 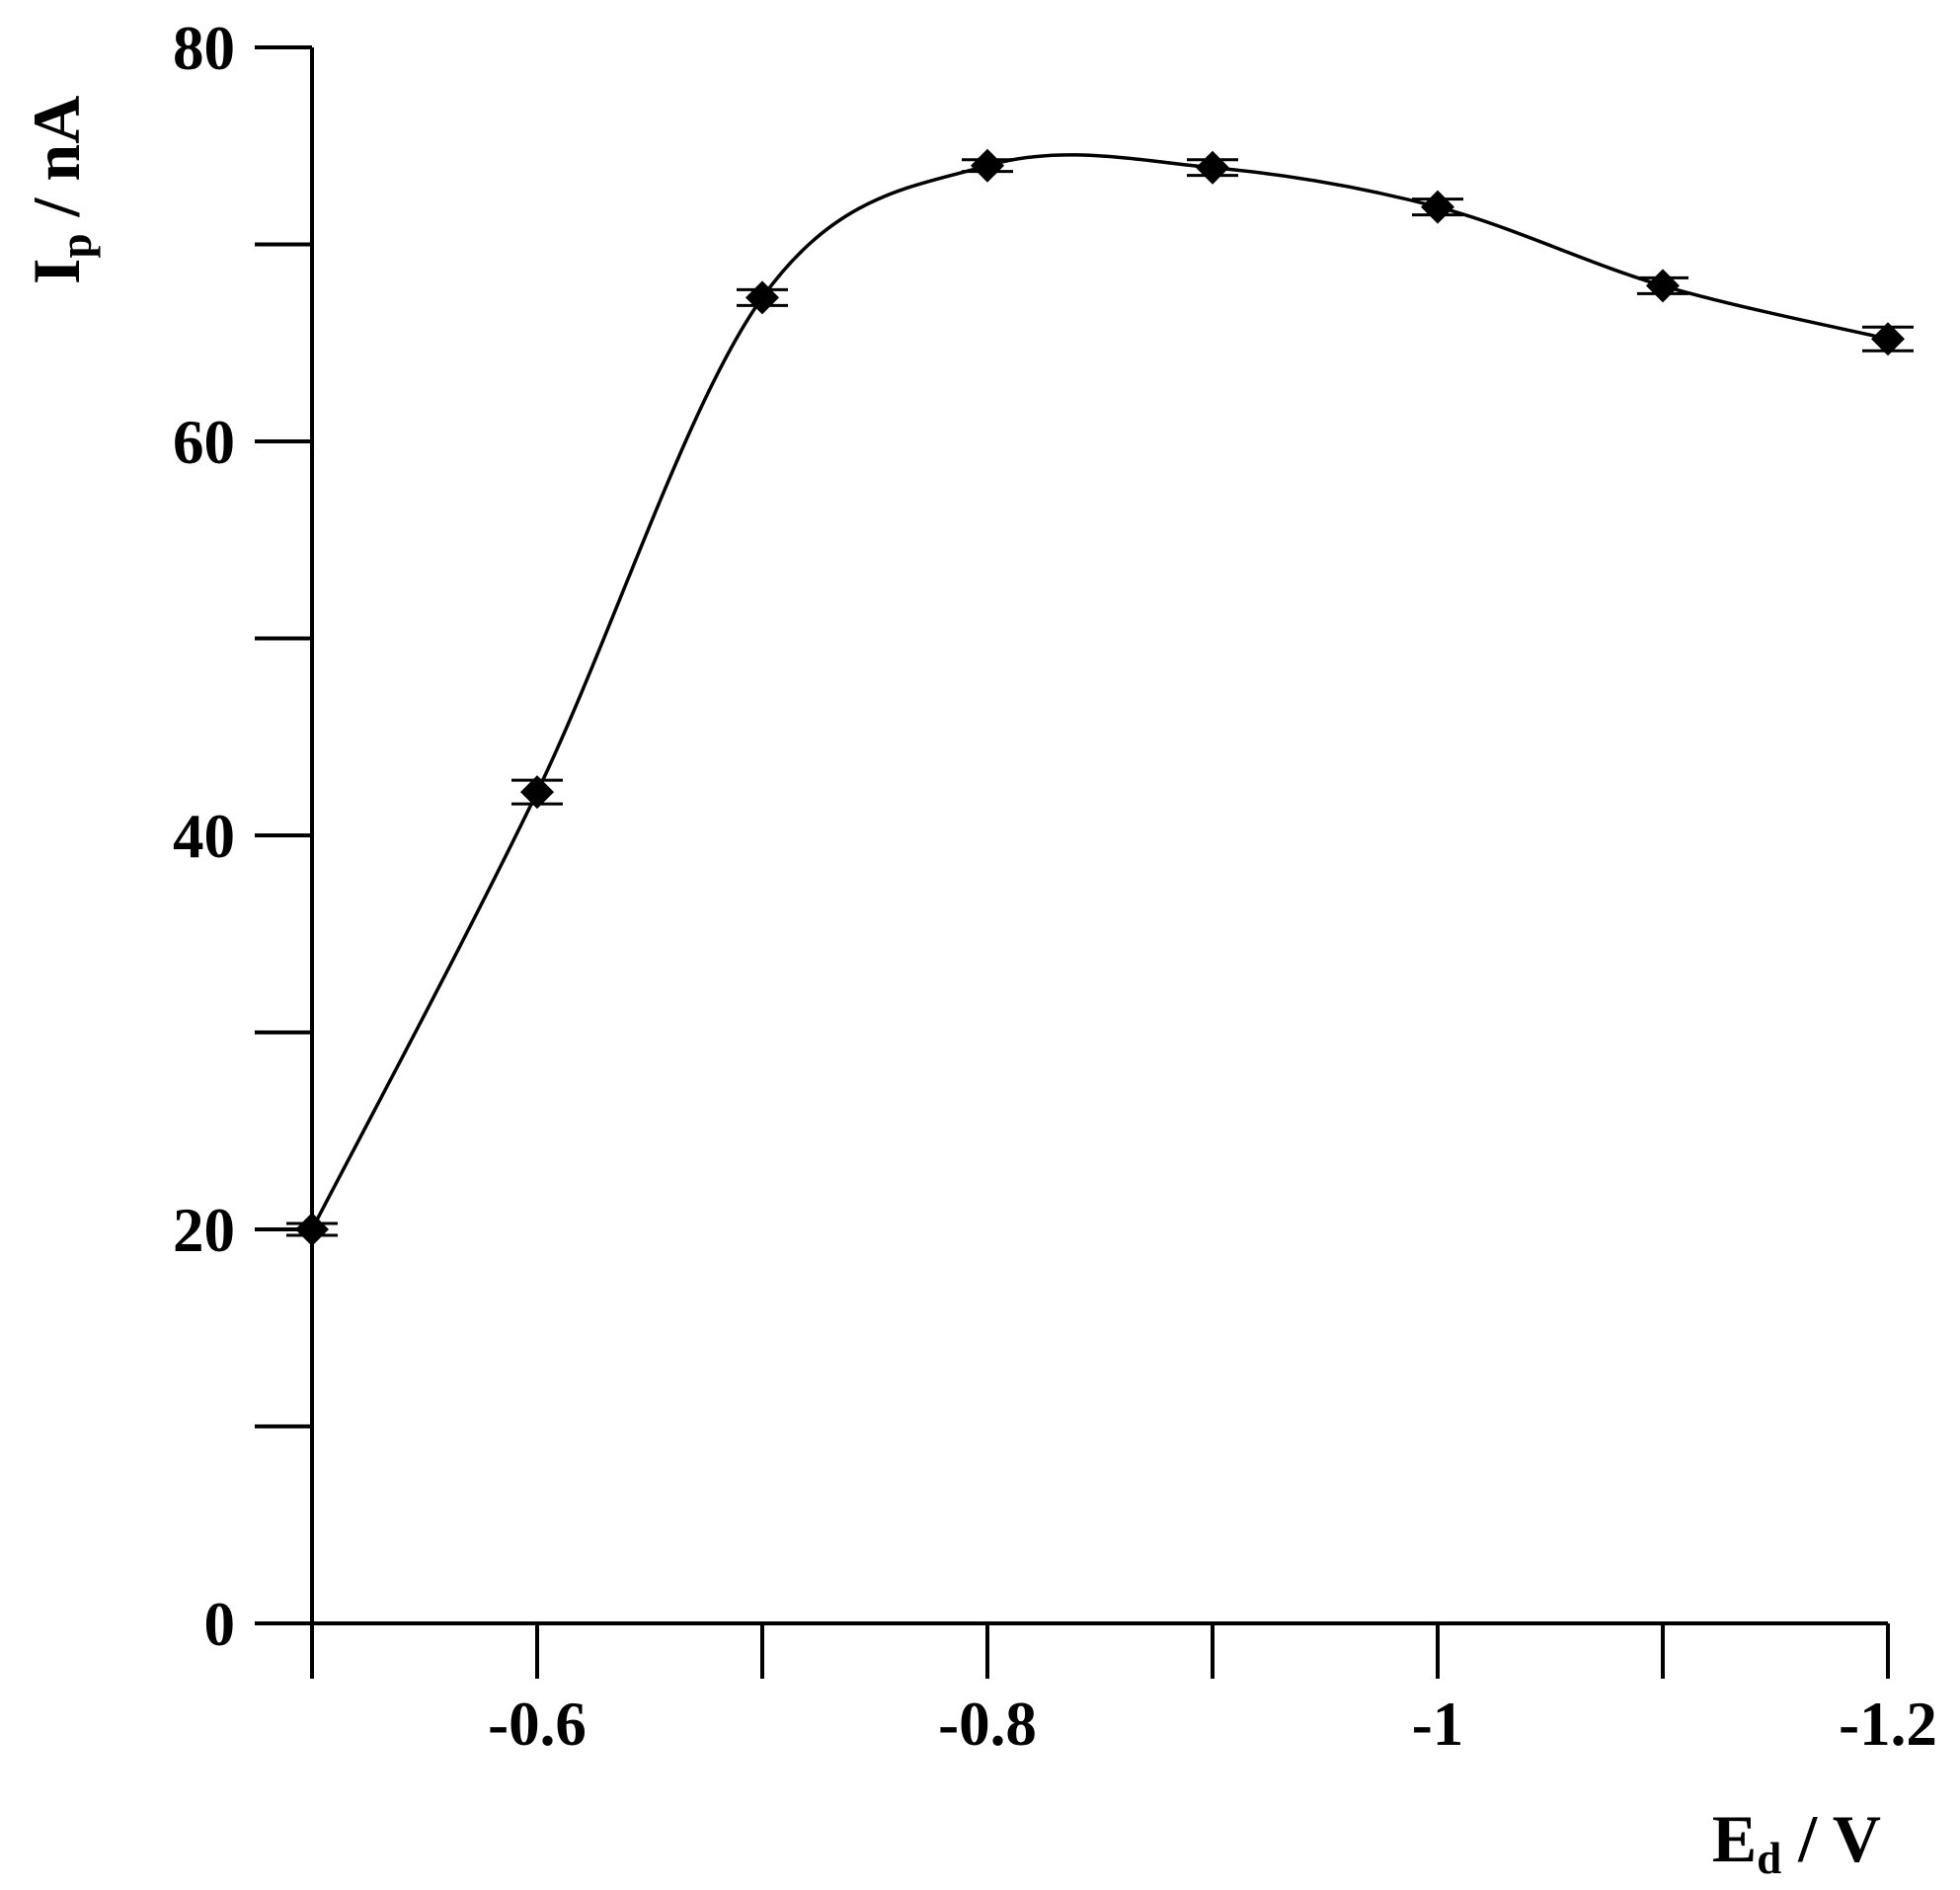 I want to click on x-tick-label: -1.2, so click(x=1888, y=1724).